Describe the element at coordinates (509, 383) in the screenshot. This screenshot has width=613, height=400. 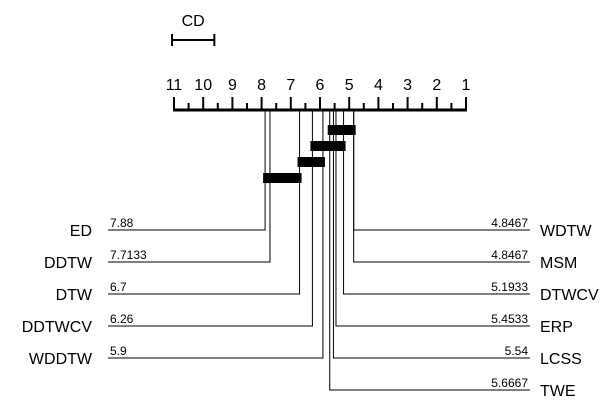
I see `rank-value-right: 5.6667` at that location.